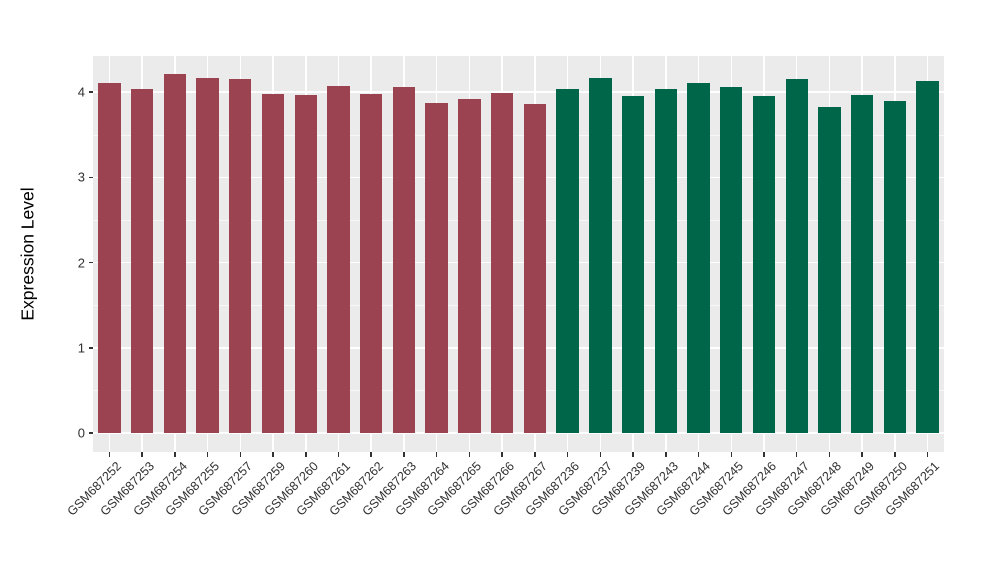 The height and width of the screenshot is (580, 1000). I want to click on bar-GSM687253, so click(142, 261).